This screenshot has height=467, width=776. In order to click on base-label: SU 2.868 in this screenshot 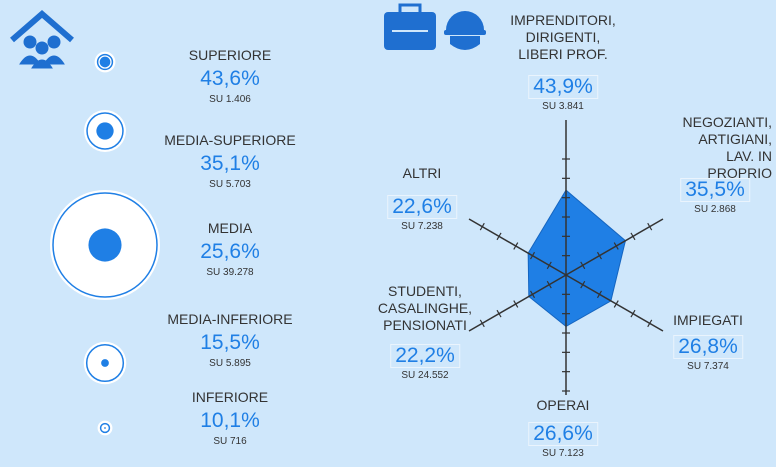, I will do `click(715, 209)`.